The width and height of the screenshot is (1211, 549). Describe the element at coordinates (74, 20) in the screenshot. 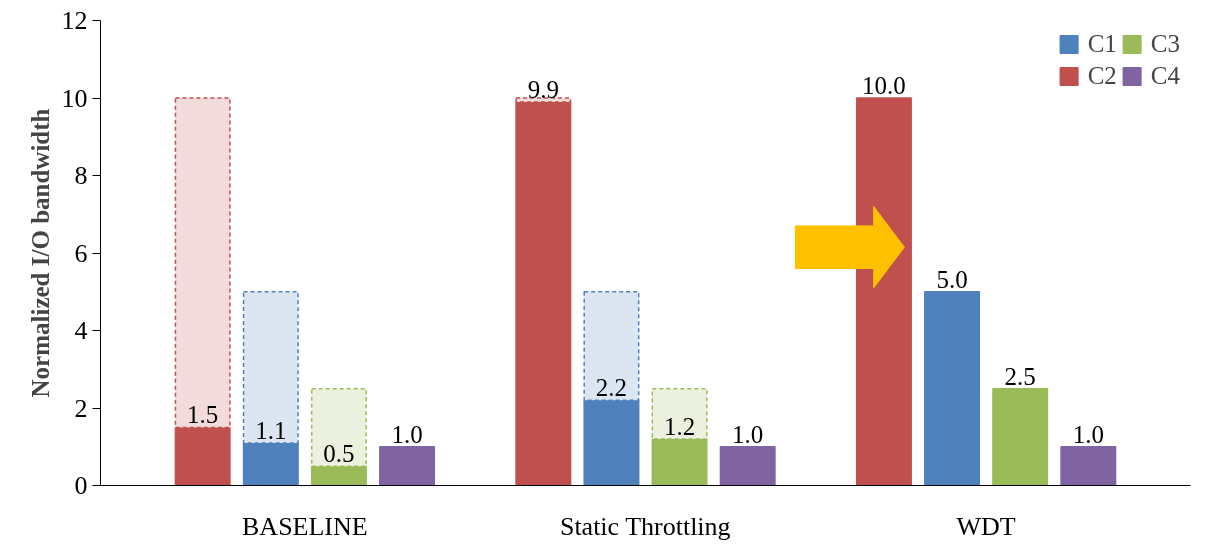

I see `y-tick-label: 12` at that location.